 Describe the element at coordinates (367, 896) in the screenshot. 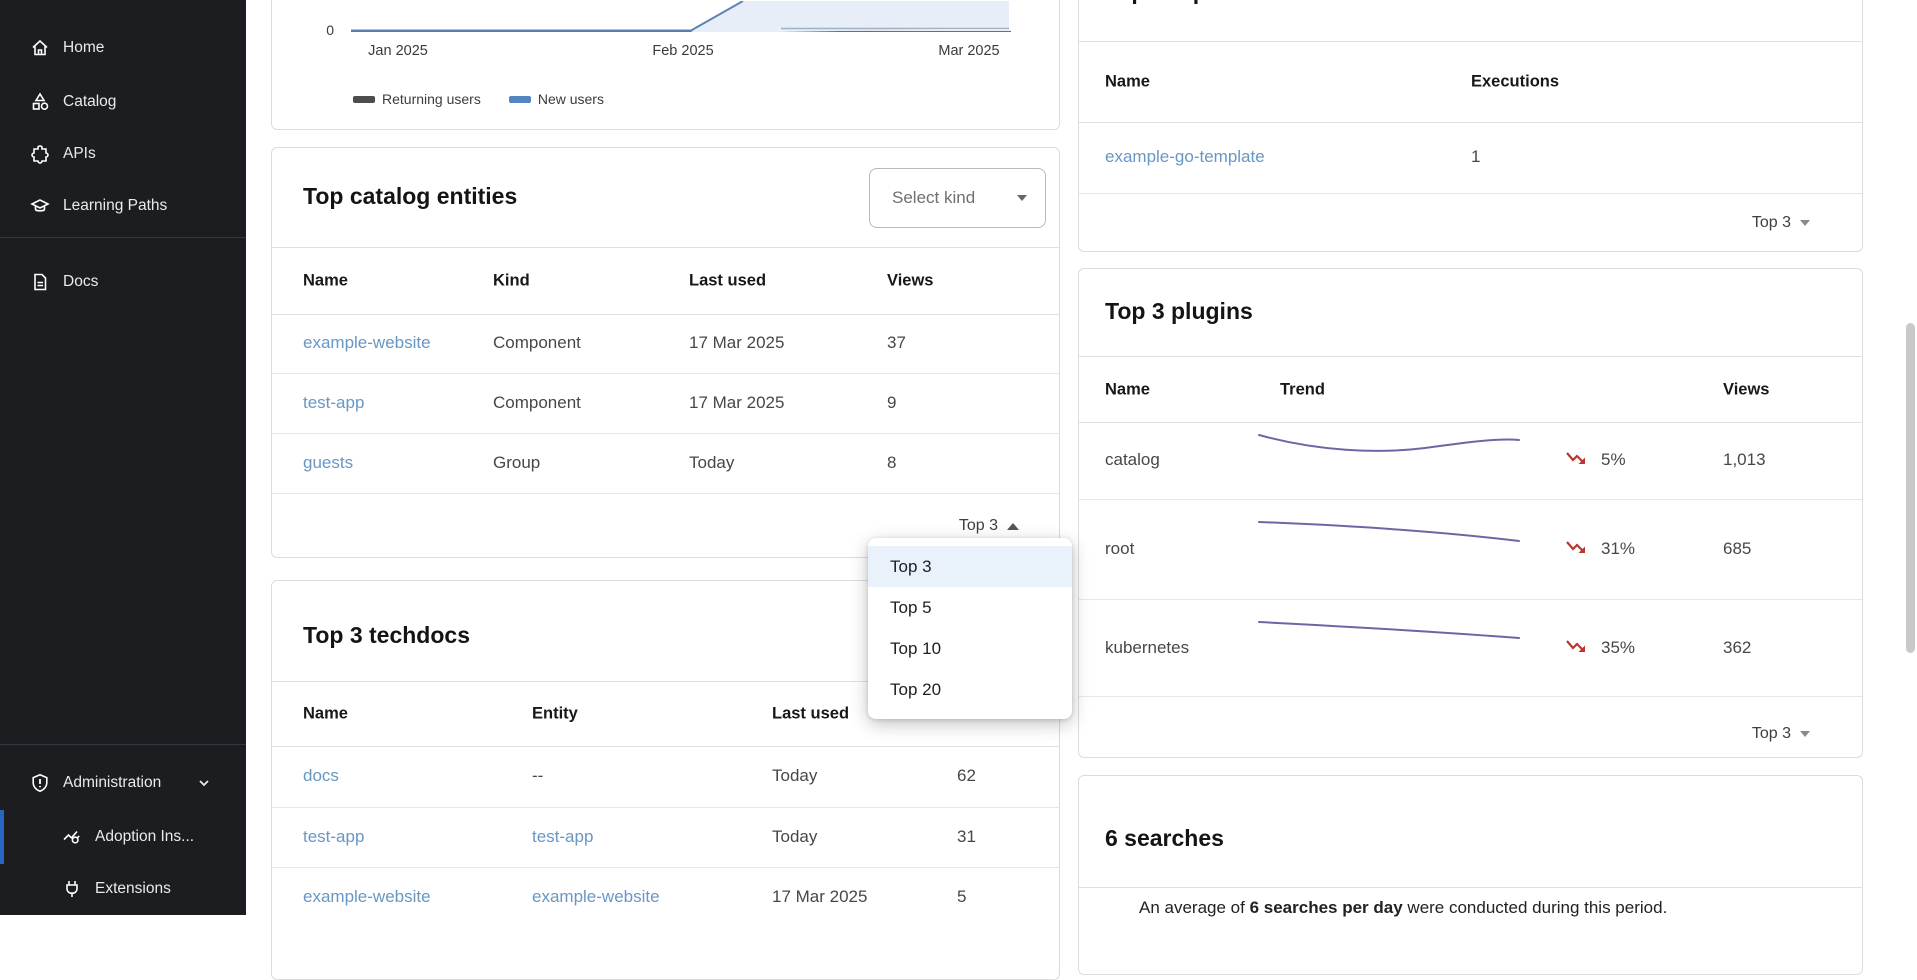

I see `techdoc-link: example-website` at that location.